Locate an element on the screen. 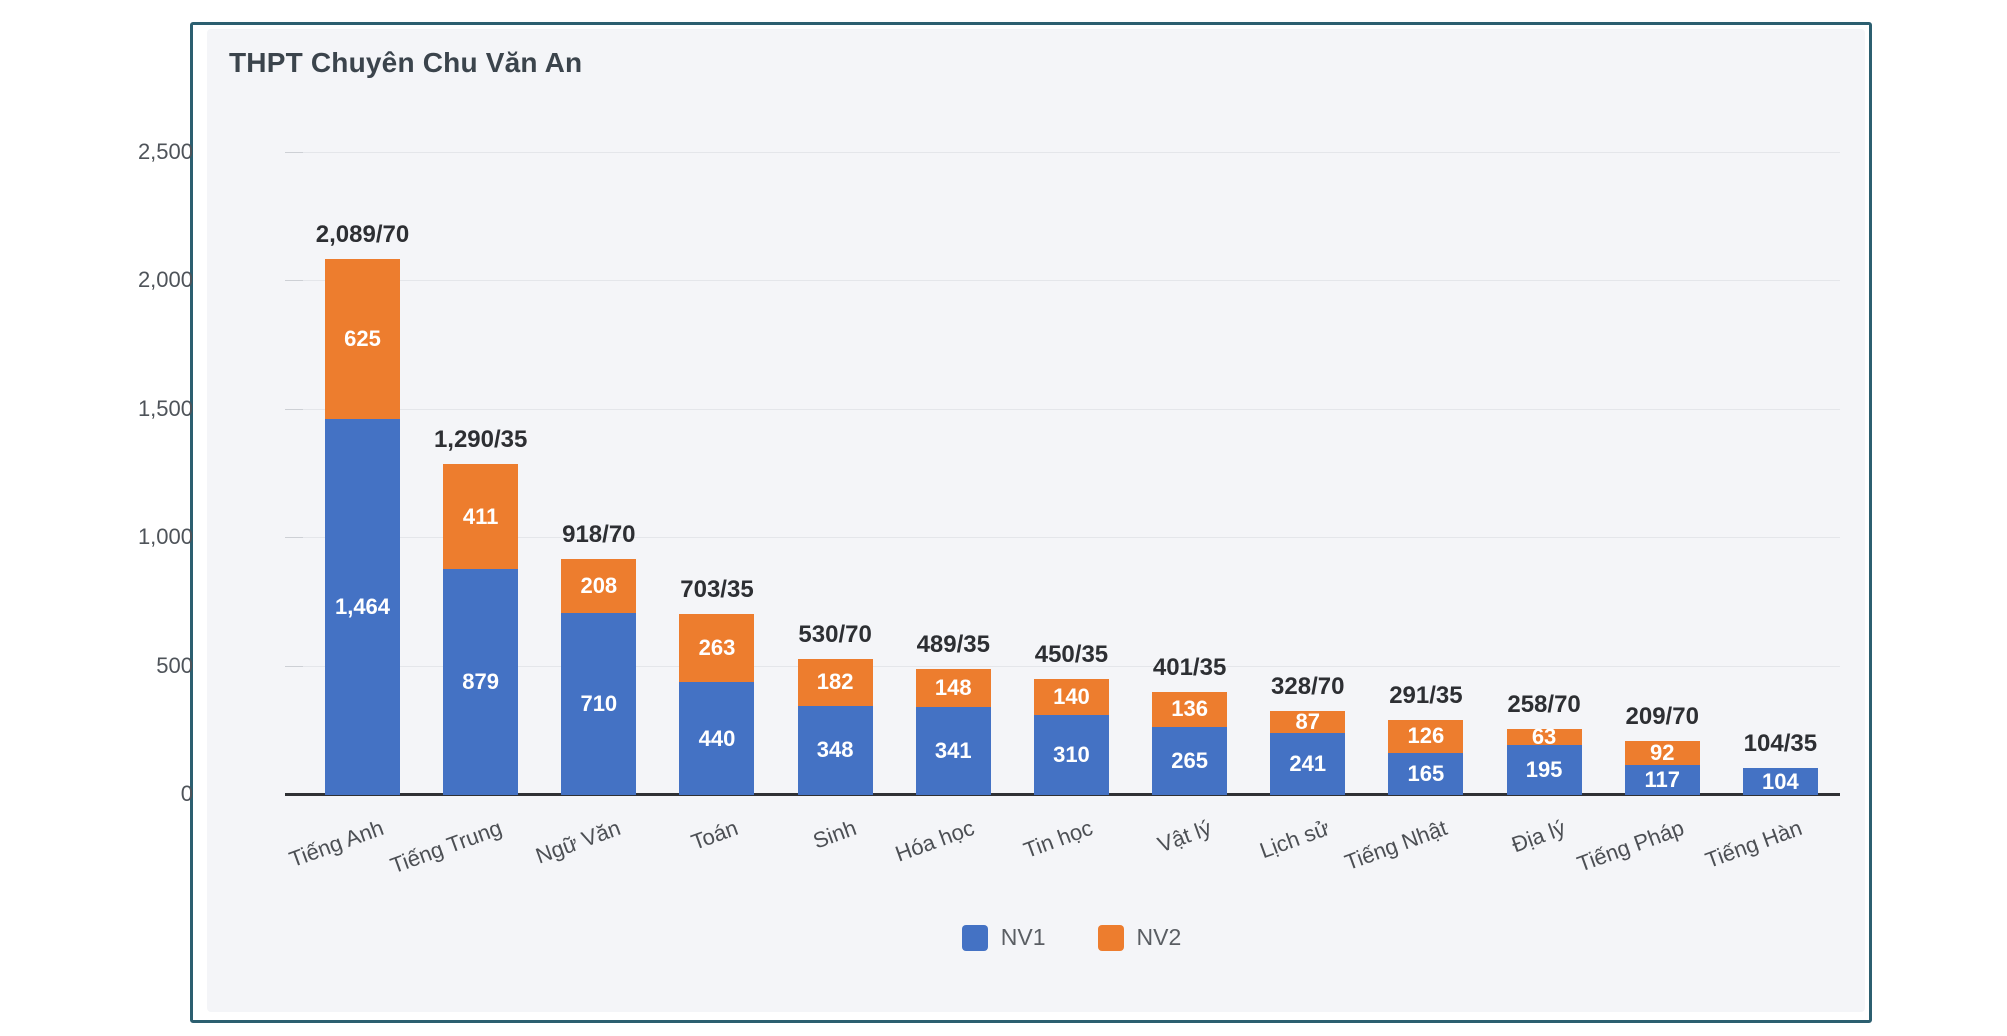 This screenshot has width=2007, height=1036. nv2-value-label: 148 is located at coordinates (953, 688).